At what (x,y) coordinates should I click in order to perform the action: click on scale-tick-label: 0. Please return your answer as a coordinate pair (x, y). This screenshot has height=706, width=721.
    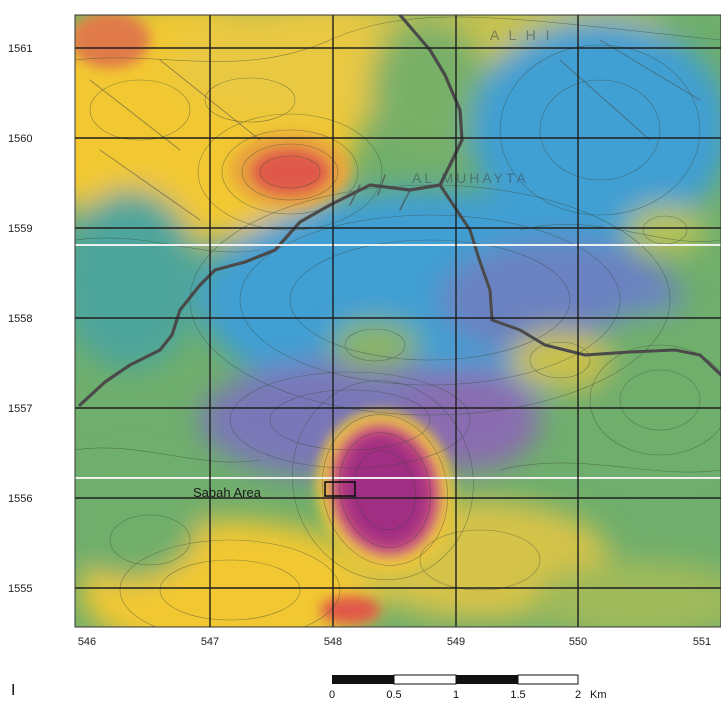
    Looking at the image, I should click on (332, 695).